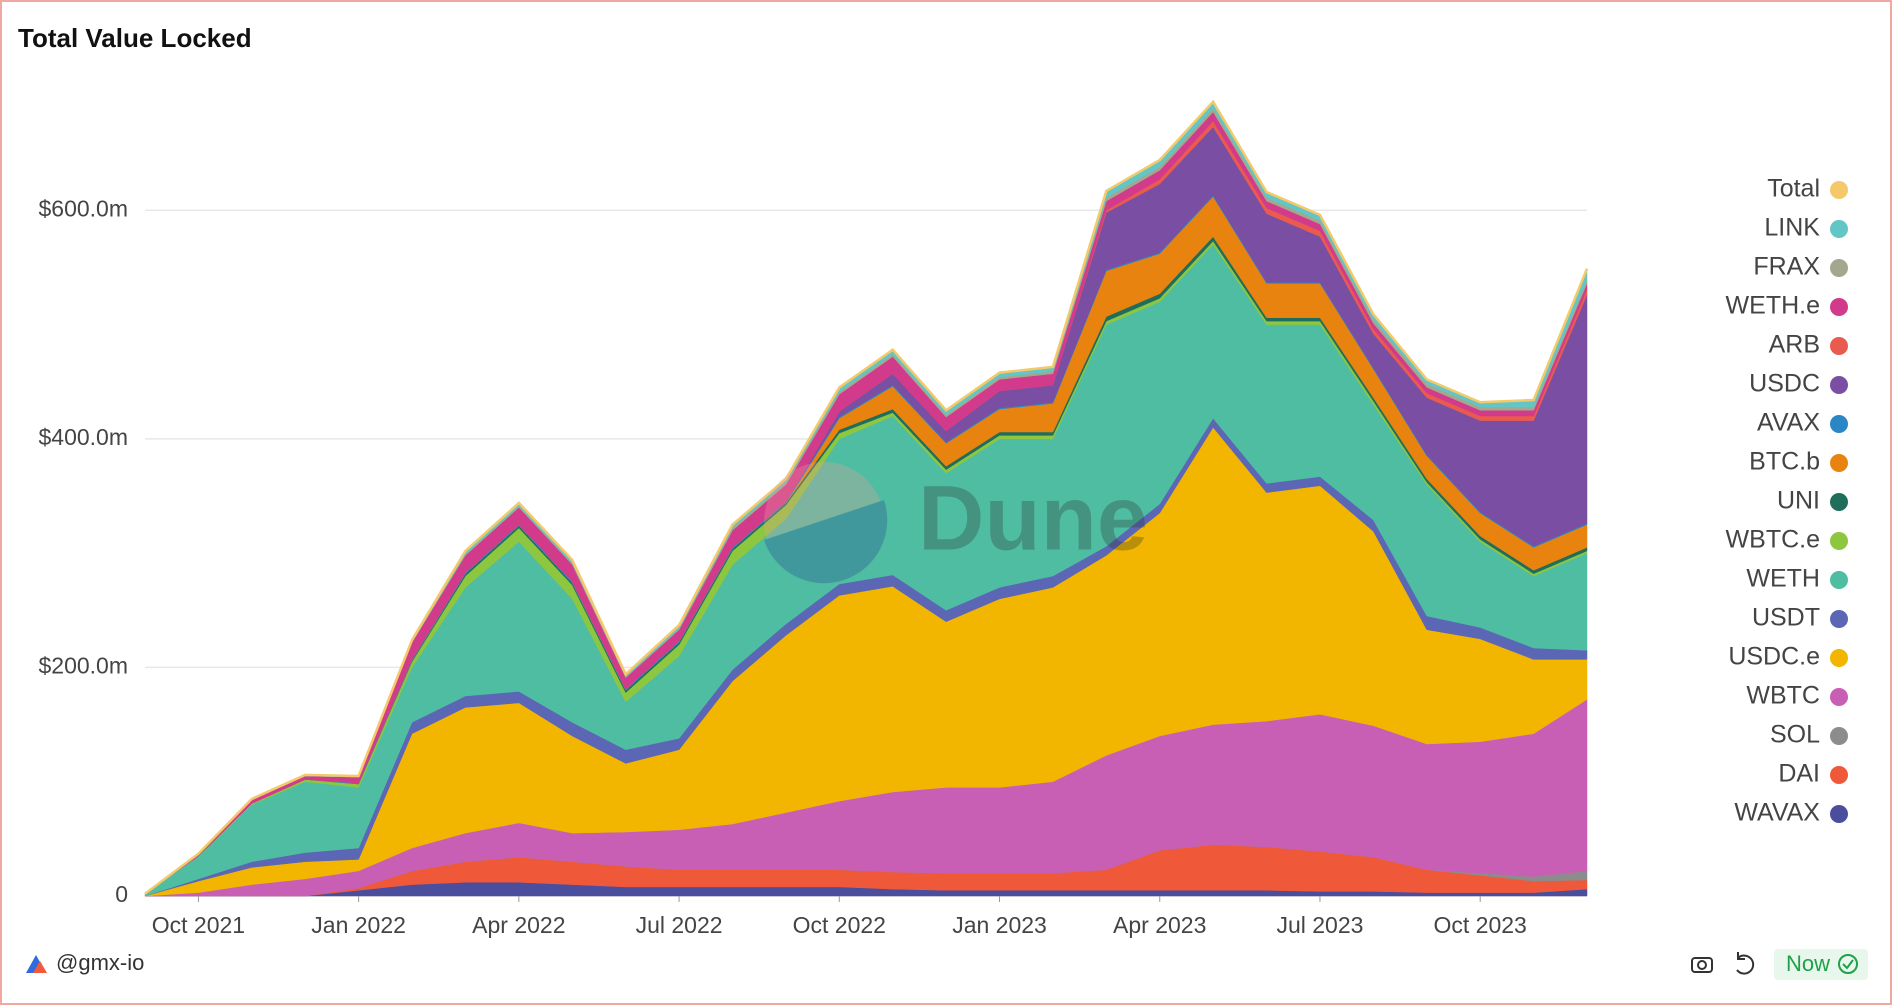 The height and width of the screenshot is (1006, 1892). I want to click on legend-label: WBTC, so click(1783, 696).